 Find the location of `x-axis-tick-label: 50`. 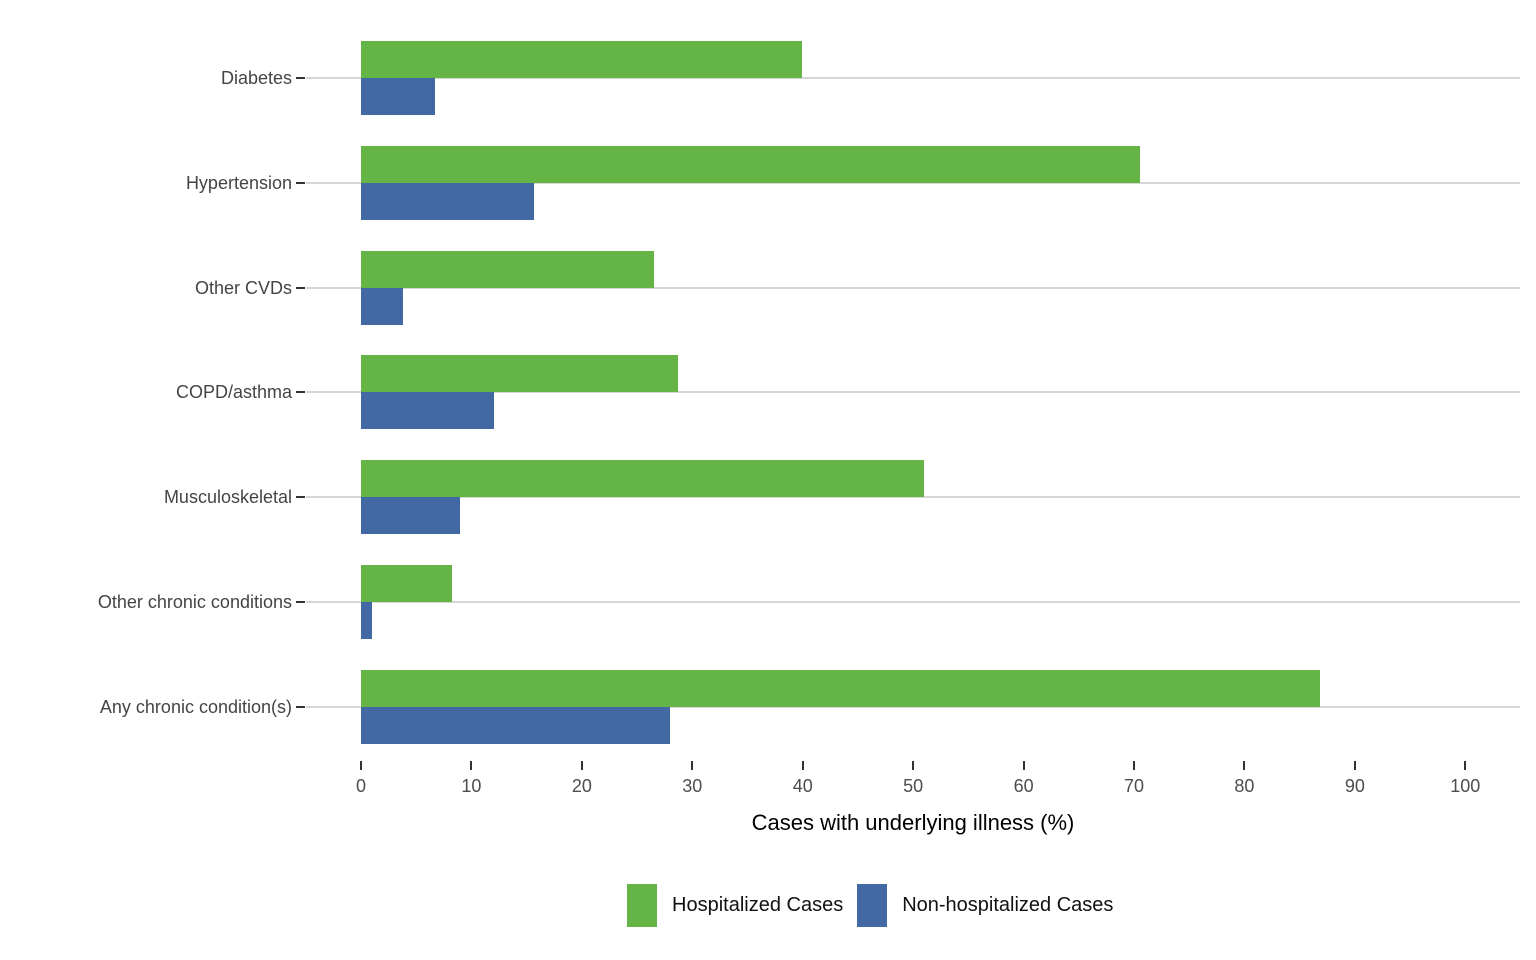

x-axis-tick-label: 50 is located at coordinates (913, 786).